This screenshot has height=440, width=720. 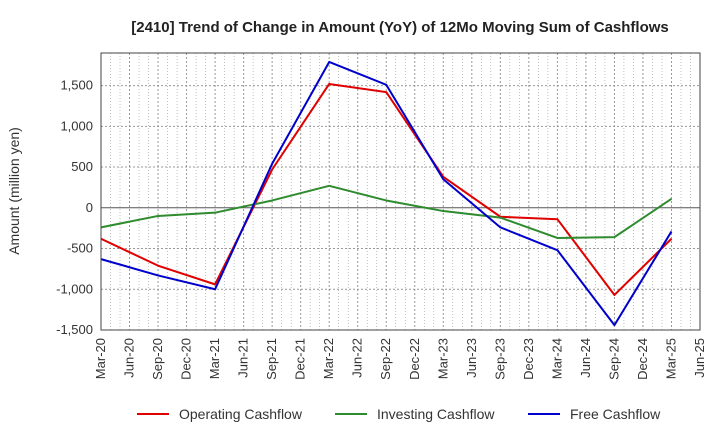 What do you see at coordinates (76, 85) in the screenshot?
I see `y-tick-label: 1,500` at bounding box center [76, 85].